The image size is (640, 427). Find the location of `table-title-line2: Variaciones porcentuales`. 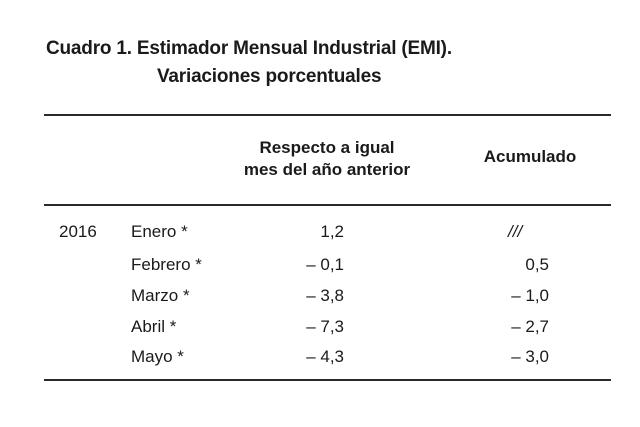

table-title-line2: Variaciones porcentuales is located at coordinates (269, 76).